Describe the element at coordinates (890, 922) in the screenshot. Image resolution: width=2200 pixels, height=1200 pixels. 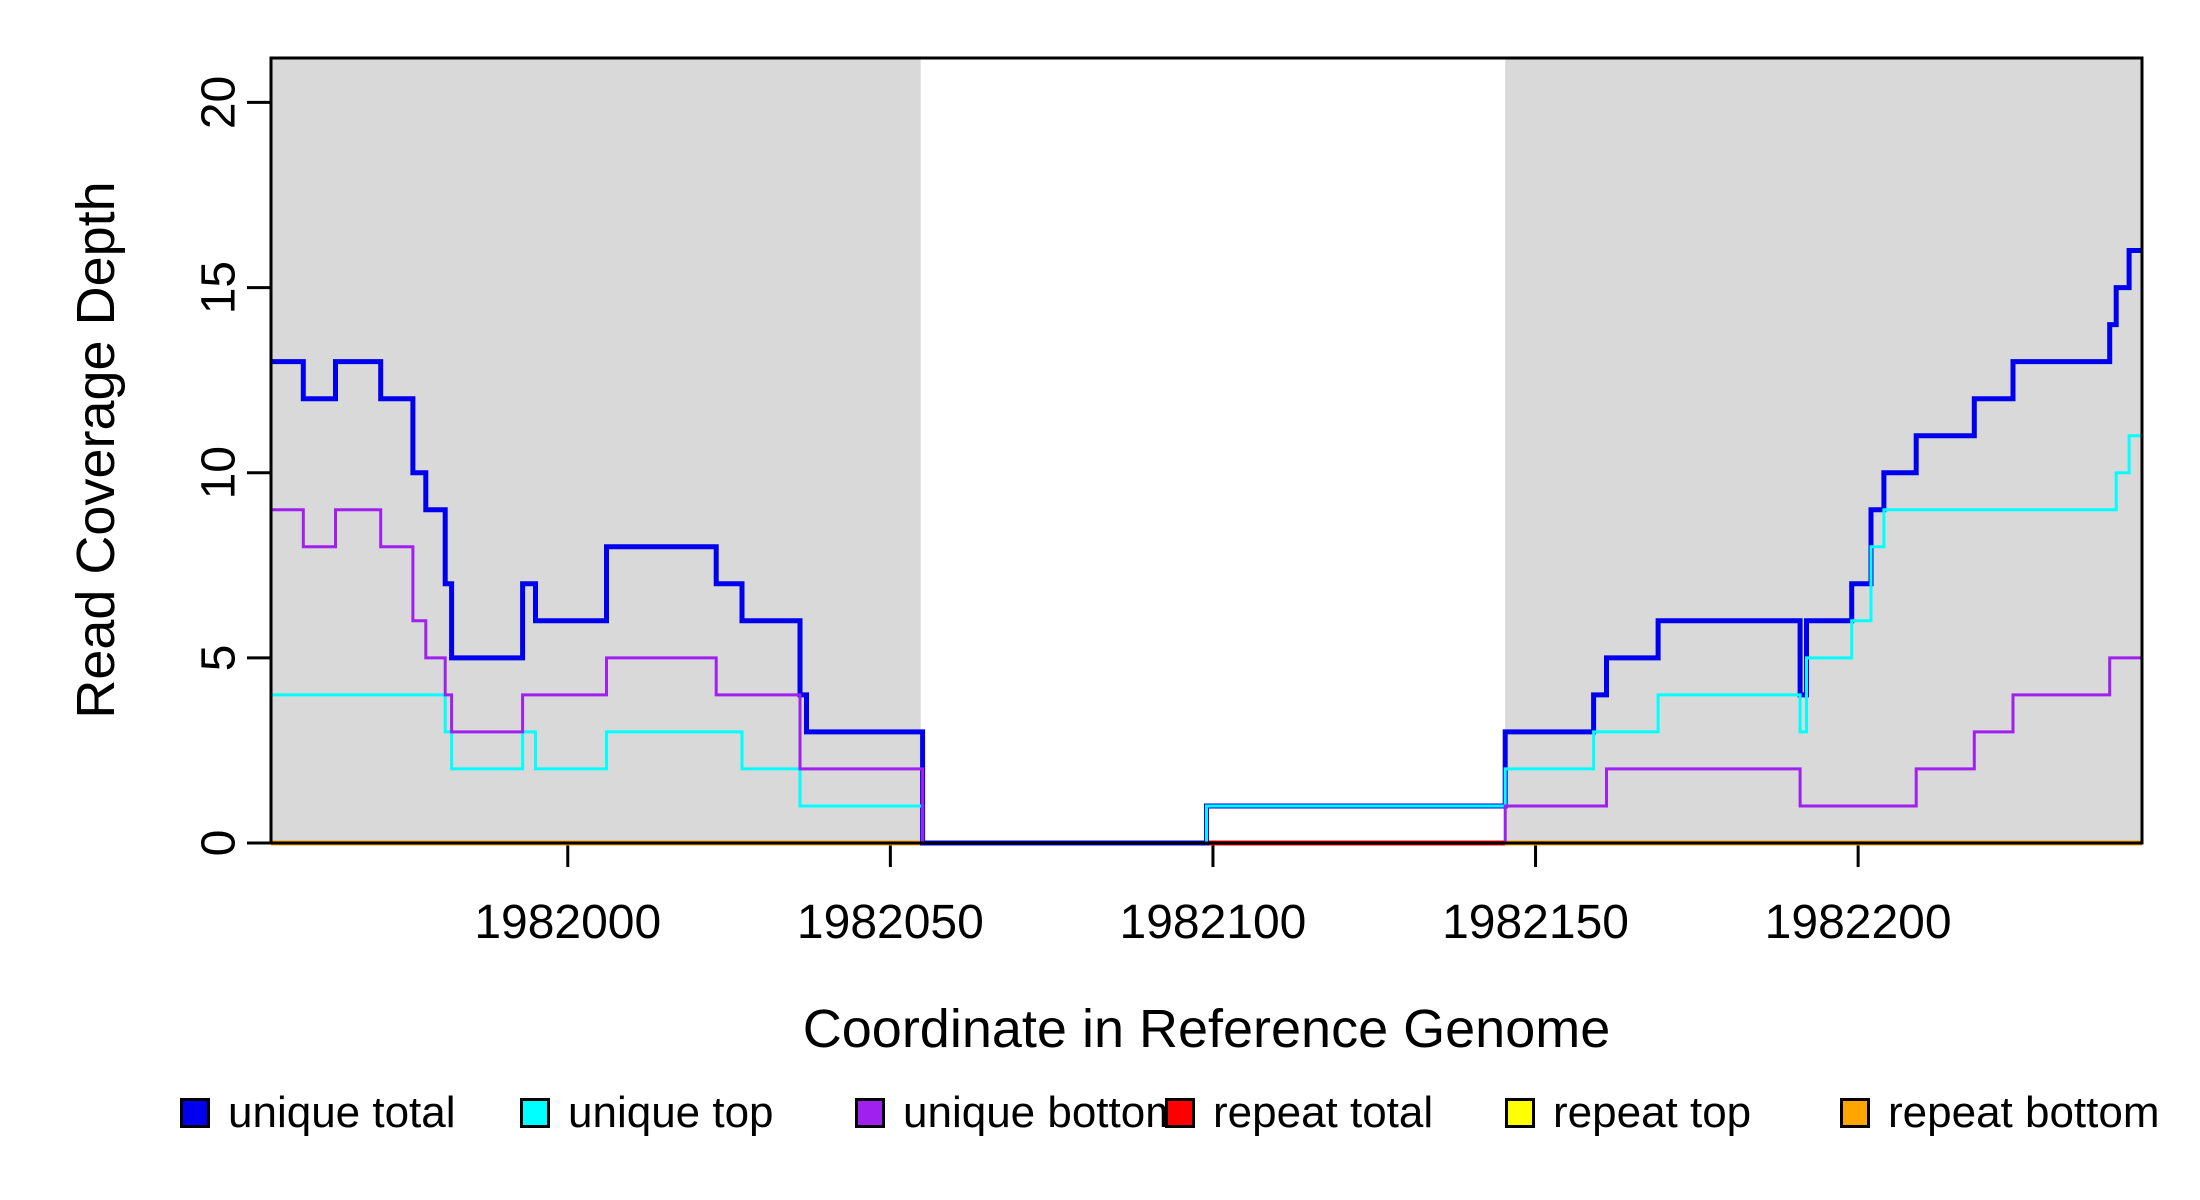
I see `x-tick-label: 1982050` at that location.